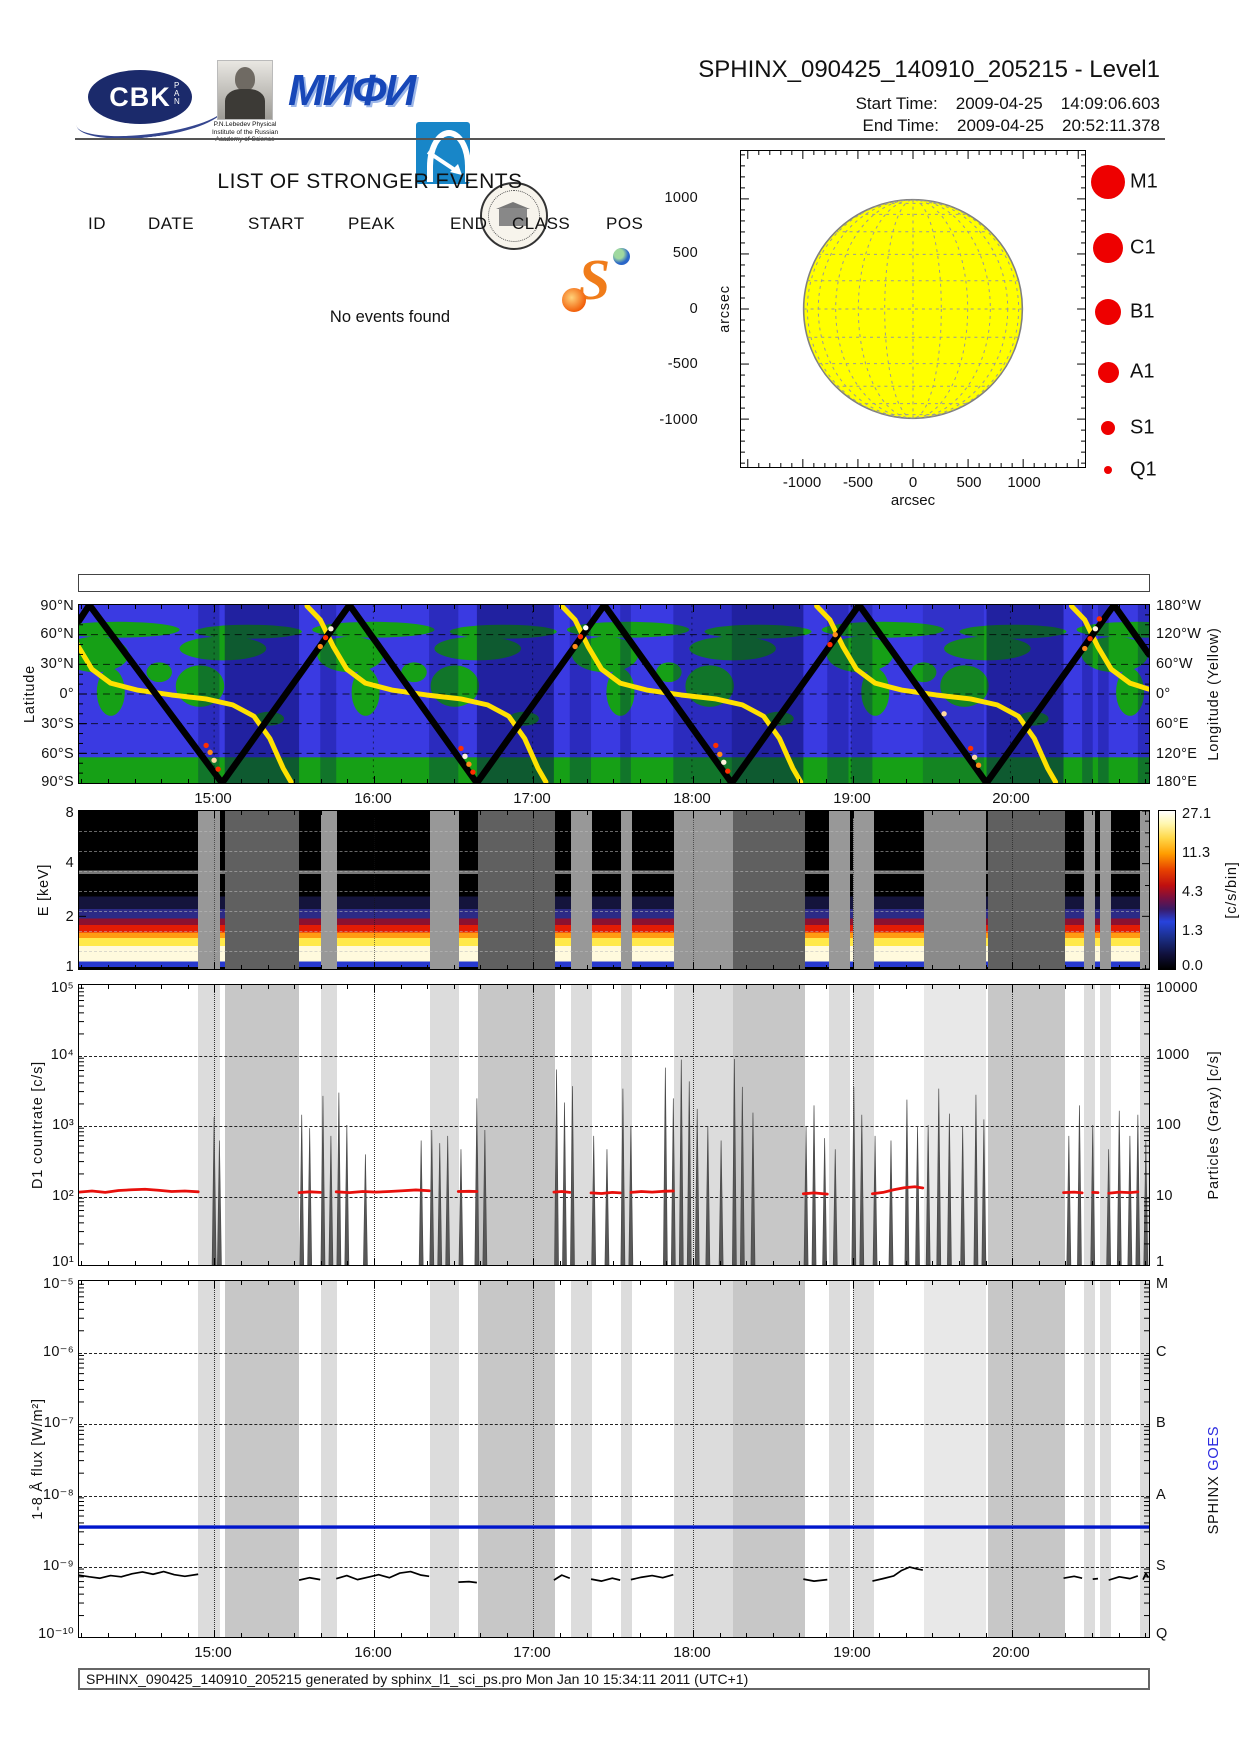 This screenshot has height=1754, width=1240. Describe the element at coordinates (1214, 1125) in the screenshot. I see `cr-yaxis2-label: Particles (Gray) [c/s]` at that location.